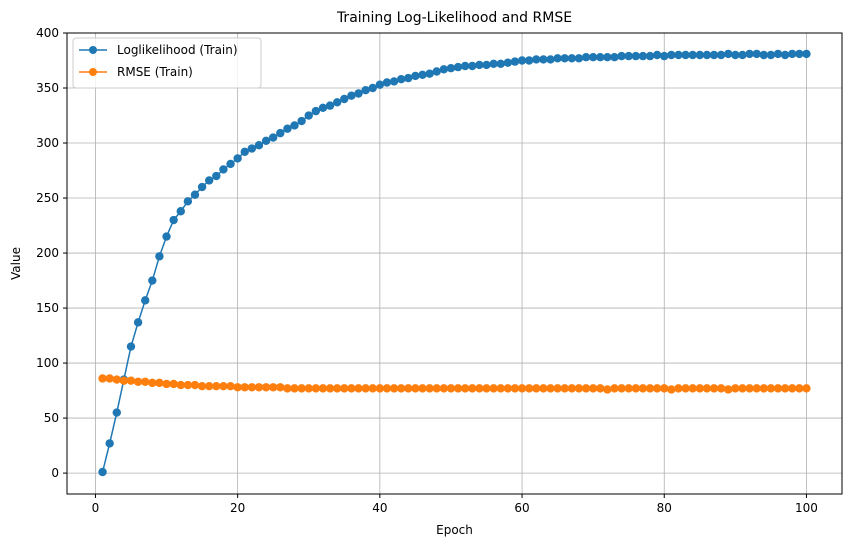  What do you see at coordinates (454, 530) in the screenshot?
I see `x-axis-label: Epoch` at bounding box center [454, 530].